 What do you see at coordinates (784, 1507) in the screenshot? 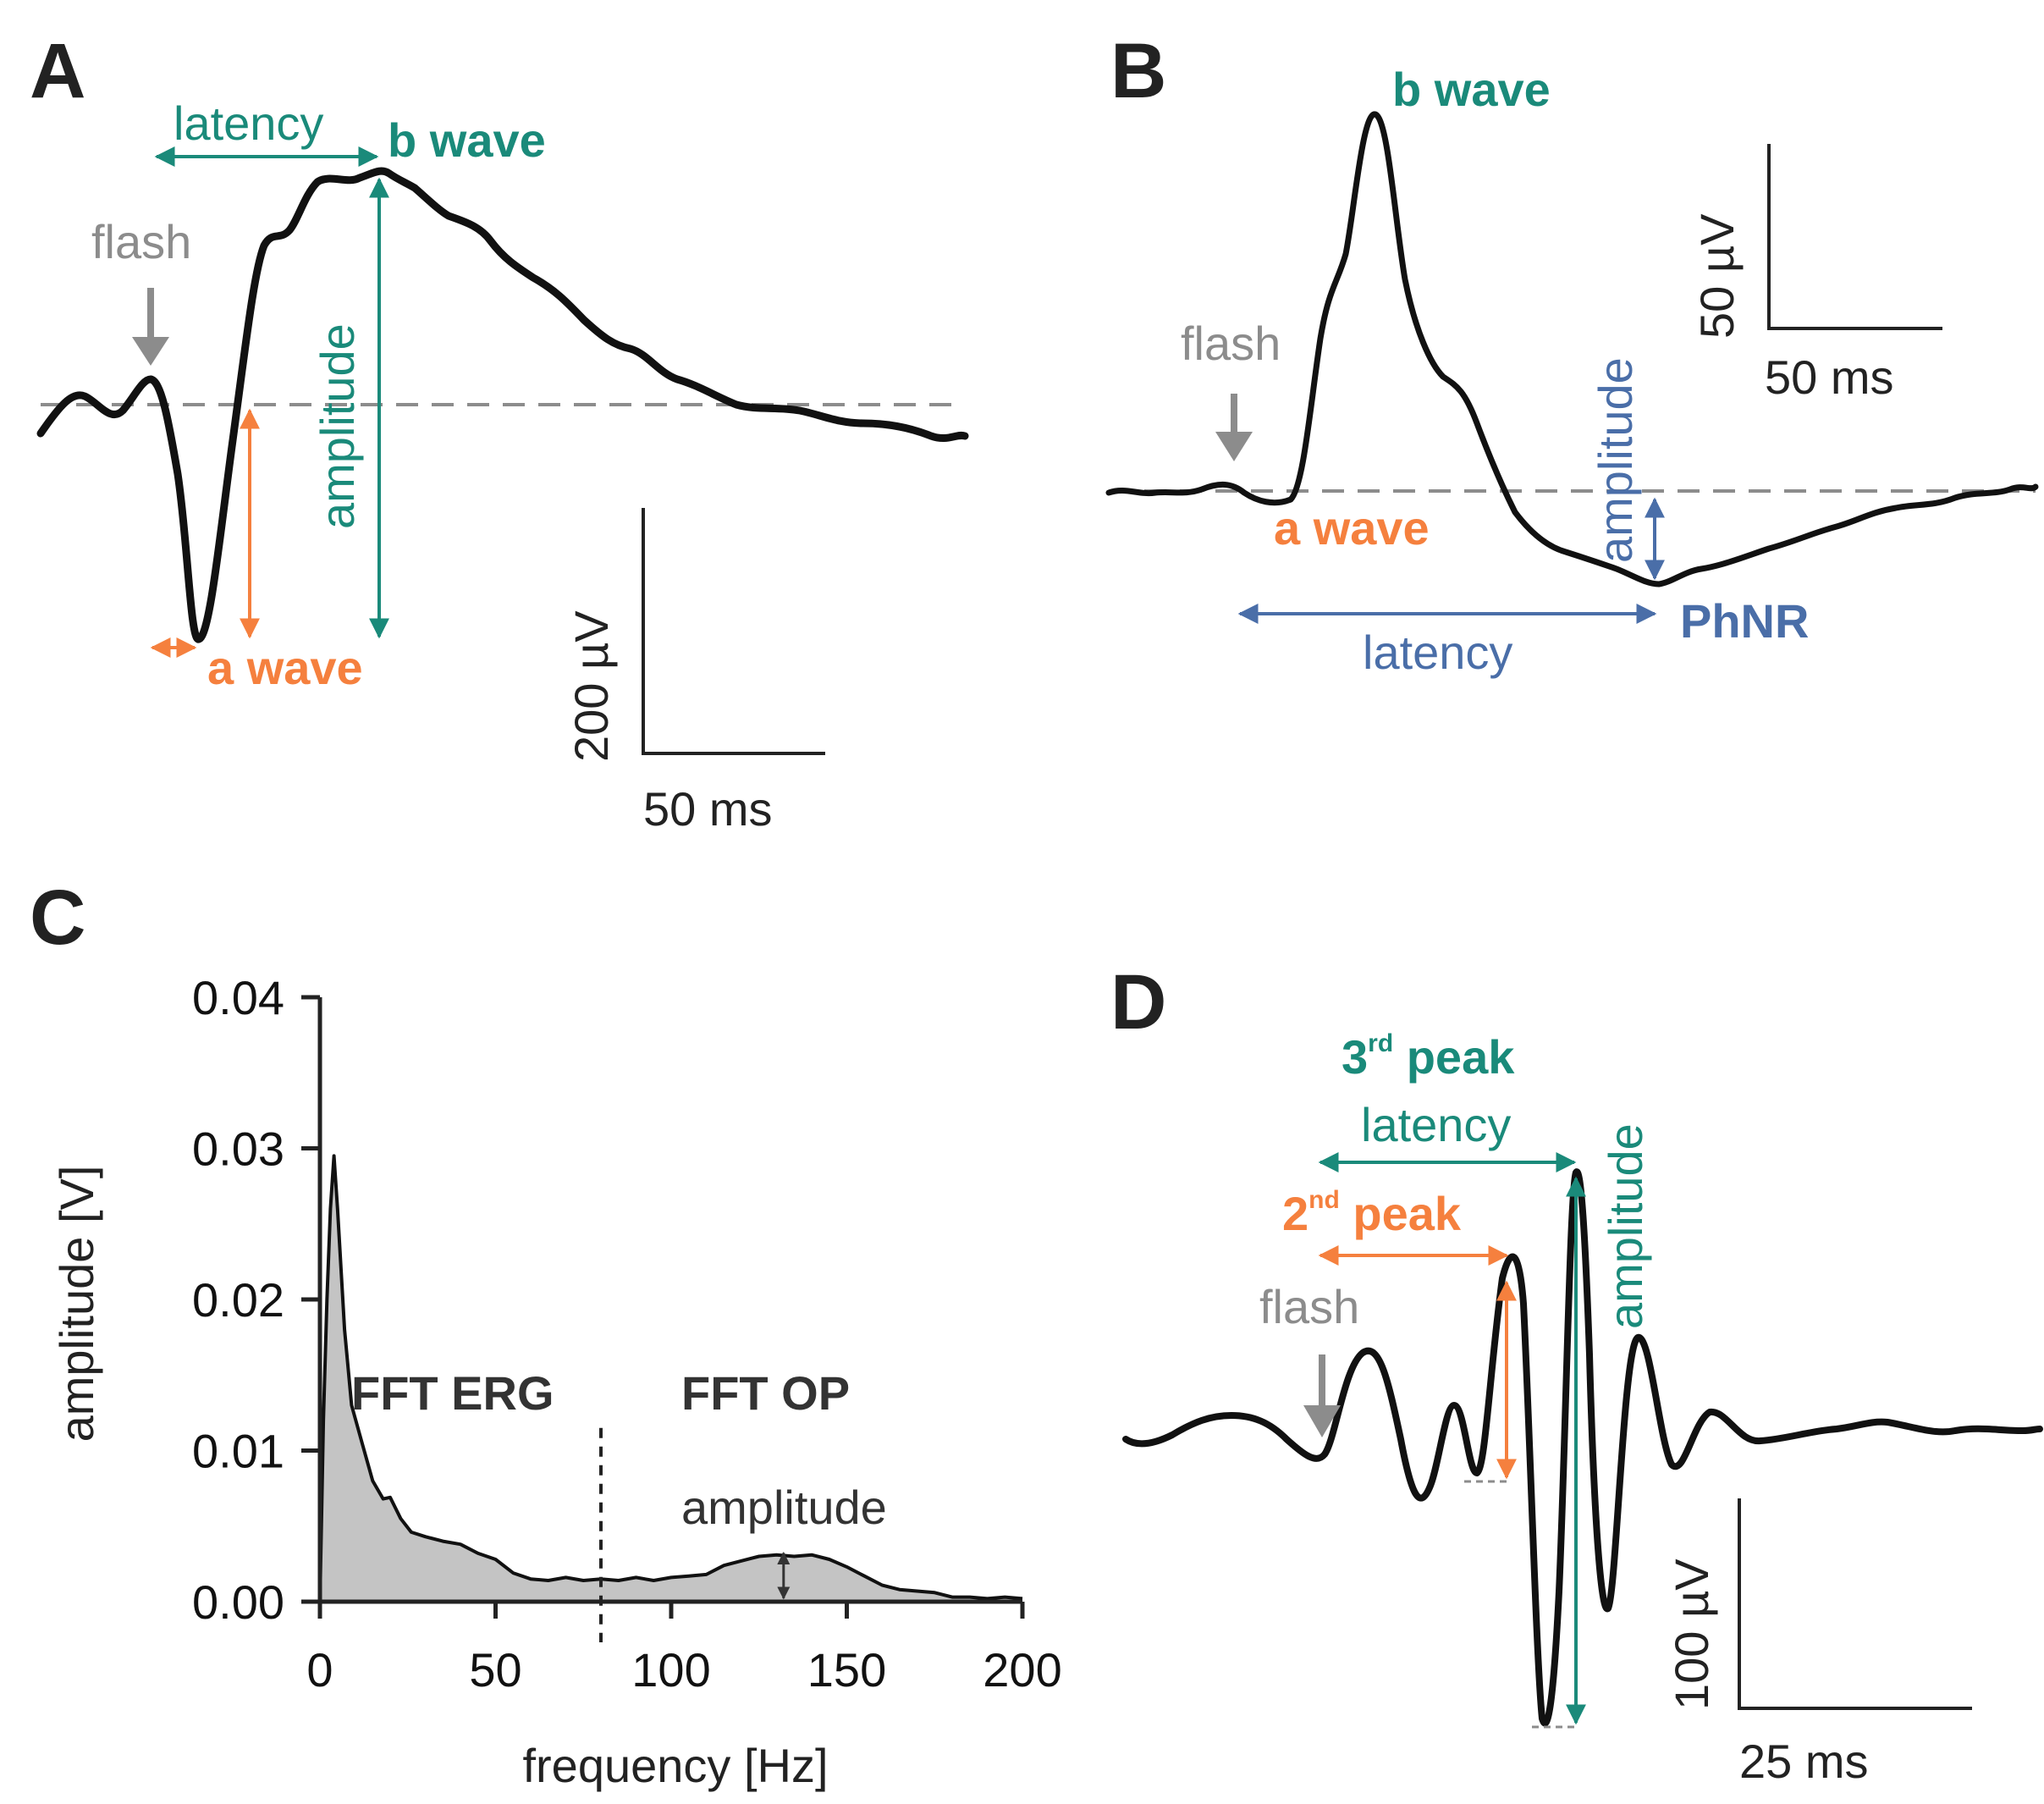
I see `op-amplitude-label: amplitude` at bounding box center [784, 1507].